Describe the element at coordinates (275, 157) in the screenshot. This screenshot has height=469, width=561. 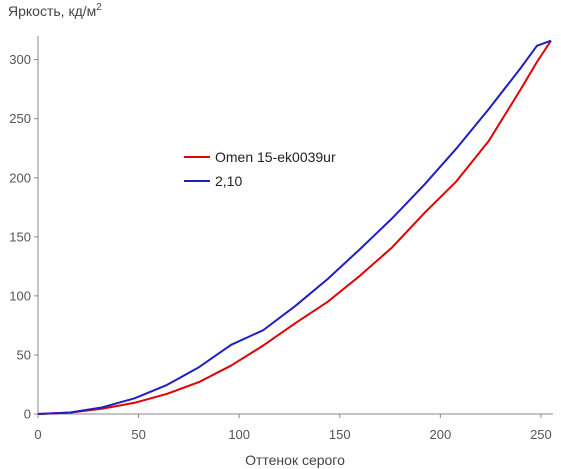
I see `legend-label-omen: Omen 15-ek0039ur` at that location.